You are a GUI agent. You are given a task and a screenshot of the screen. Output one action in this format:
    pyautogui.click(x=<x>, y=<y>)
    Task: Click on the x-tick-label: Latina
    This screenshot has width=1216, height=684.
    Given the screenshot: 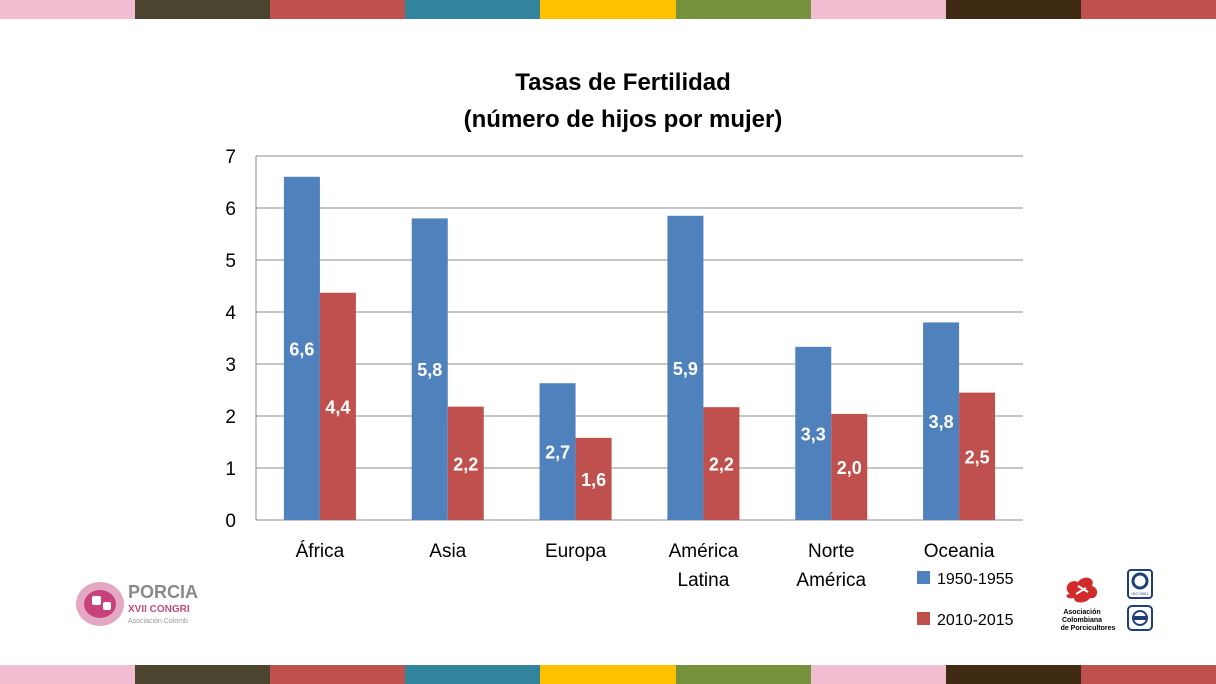 What is the action you would take?
    pyautogui.click(x=704, y=580)
    